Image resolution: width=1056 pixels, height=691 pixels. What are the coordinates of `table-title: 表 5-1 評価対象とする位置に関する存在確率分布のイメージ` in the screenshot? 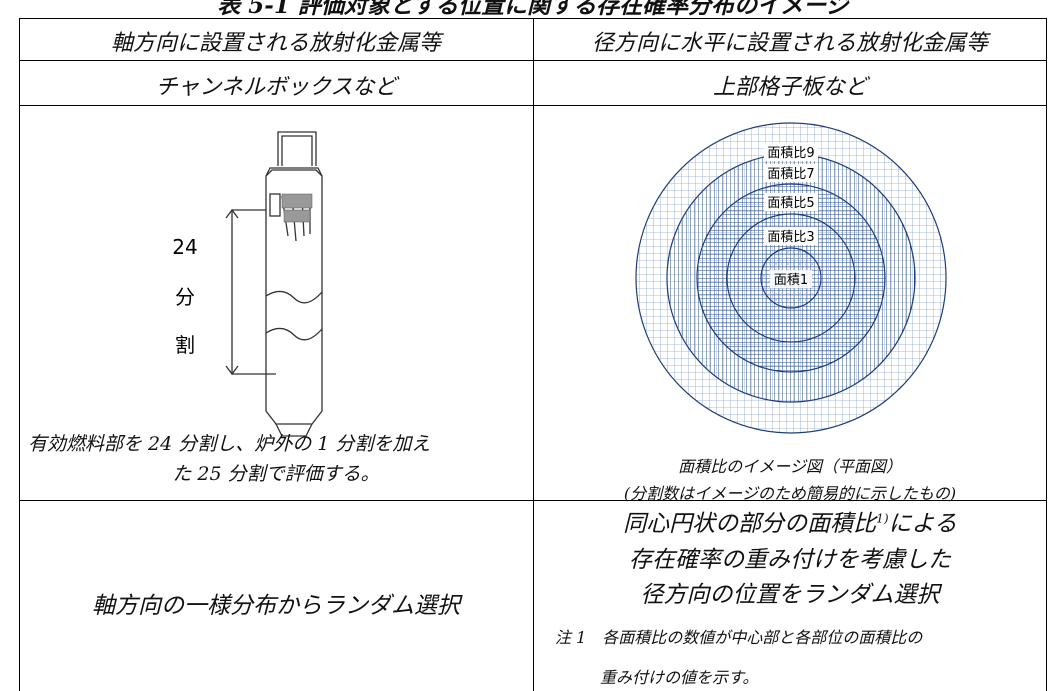 It's located at (533, 9).